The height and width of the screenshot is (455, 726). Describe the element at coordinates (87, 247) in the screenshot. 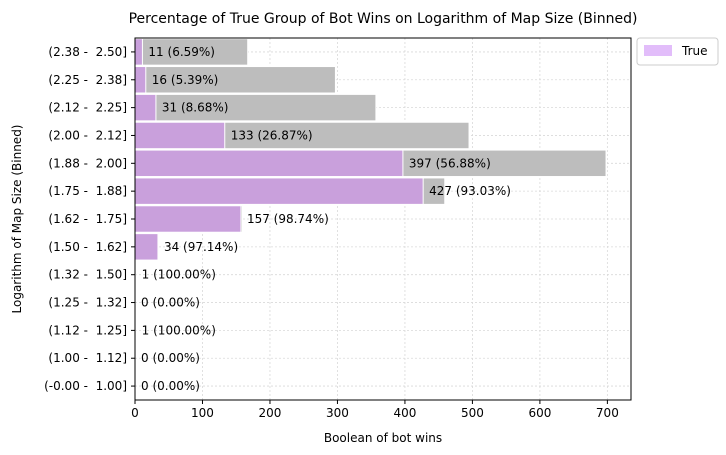

I see `y-tick-label: (1.50 - 1.62]` at that location.